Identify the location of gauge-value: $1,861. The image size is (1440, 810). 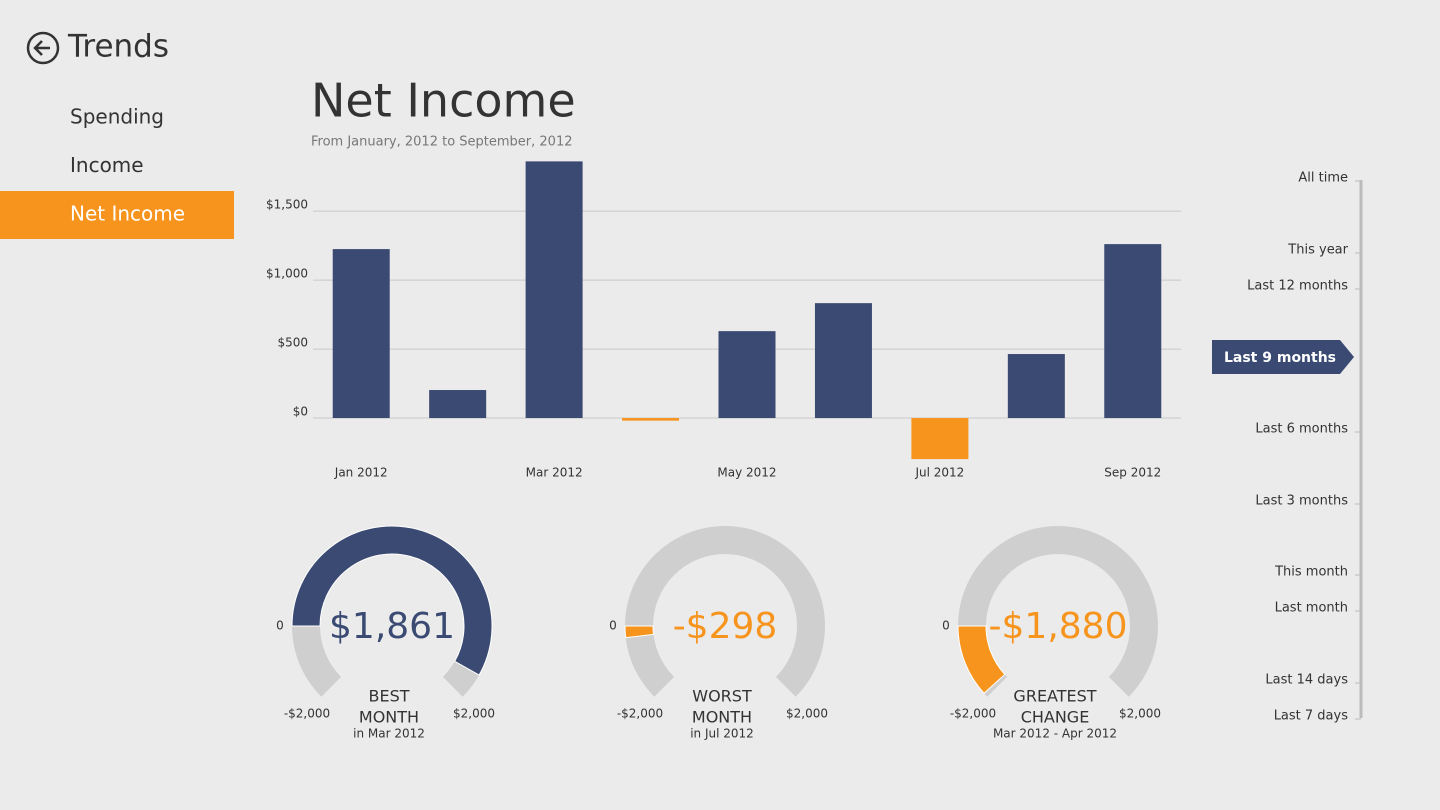
(392, 626).